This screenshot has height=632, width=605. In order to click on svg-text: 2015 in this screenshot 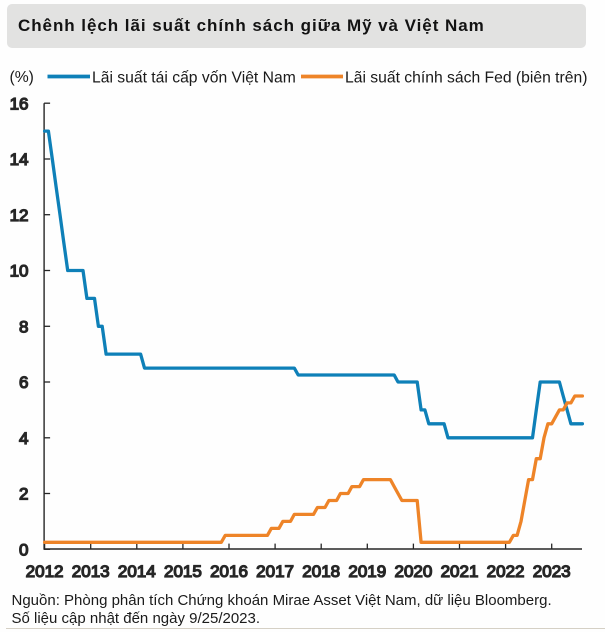, I will do `click(183, 571)`.